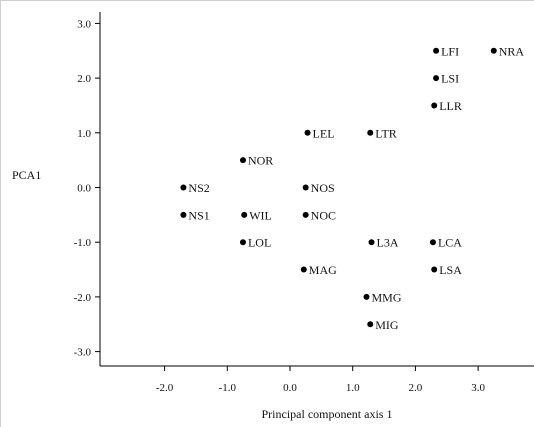 This screenshot has height=427, width=534. Describe the element at coordinates (323, 215) in the screenshot. I see `point-label-noc: NOC` at that location.